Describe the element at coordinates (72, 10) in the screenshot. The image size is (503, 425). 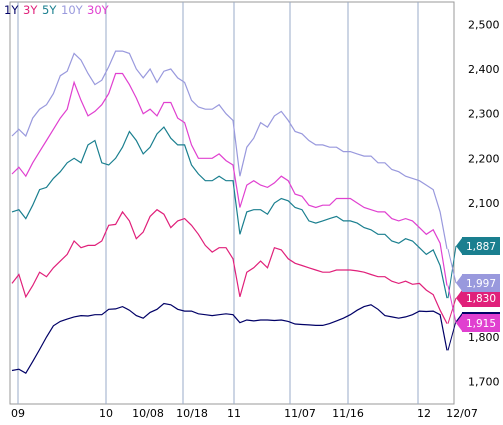
I see `legend-item-10y: 10Y` at that location.